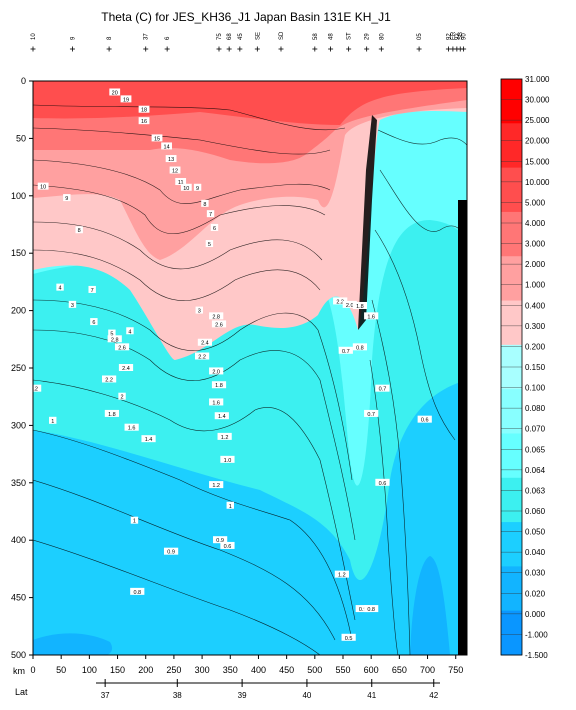  I want to click on contour-label: 1, so click(230, 507).